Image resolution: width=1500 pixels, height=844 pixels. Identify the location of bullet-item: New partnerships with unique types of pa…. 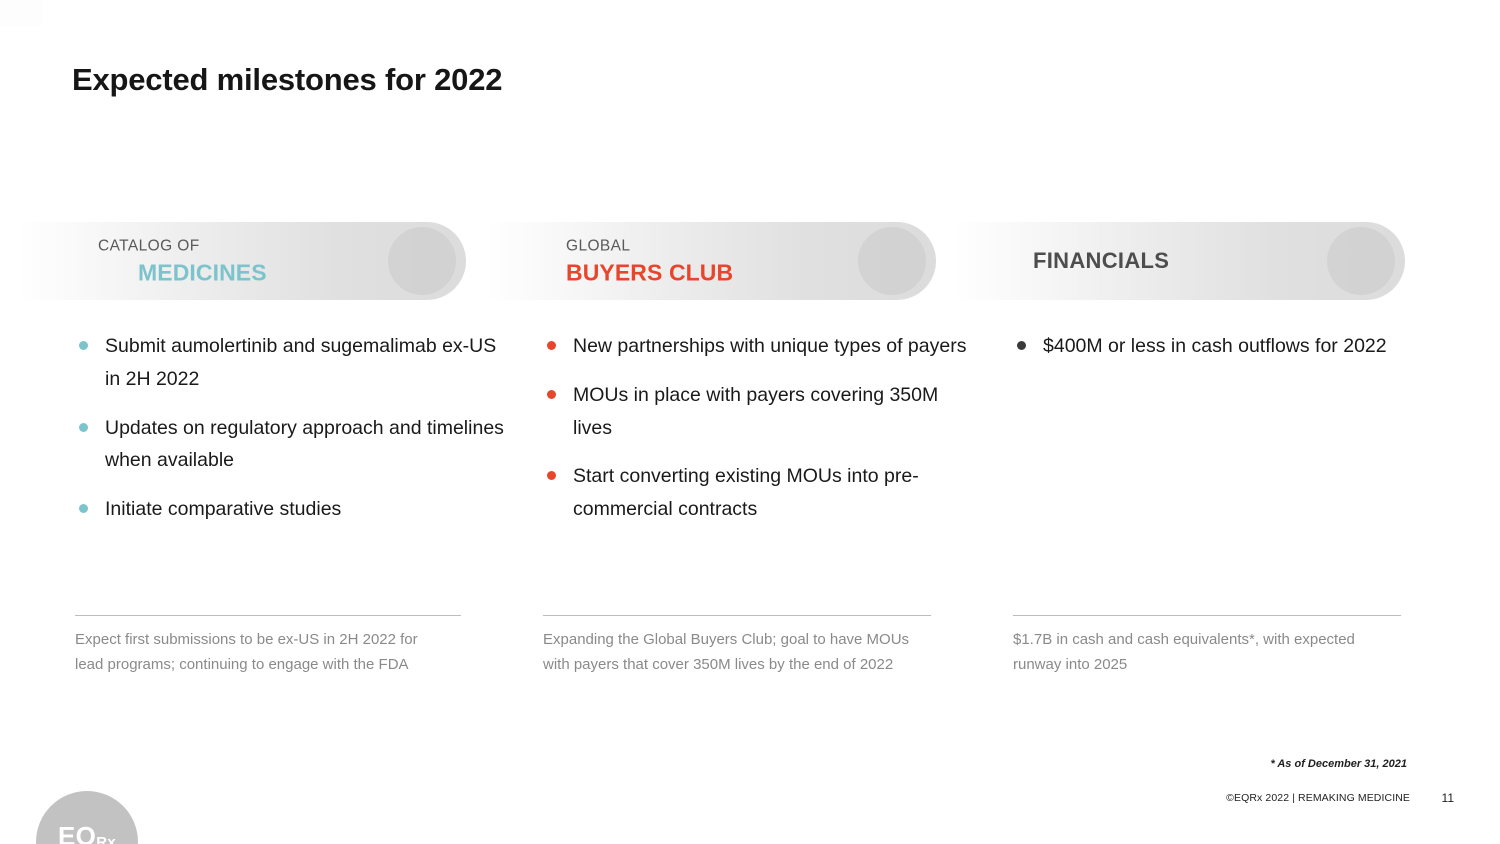
(758, 346).